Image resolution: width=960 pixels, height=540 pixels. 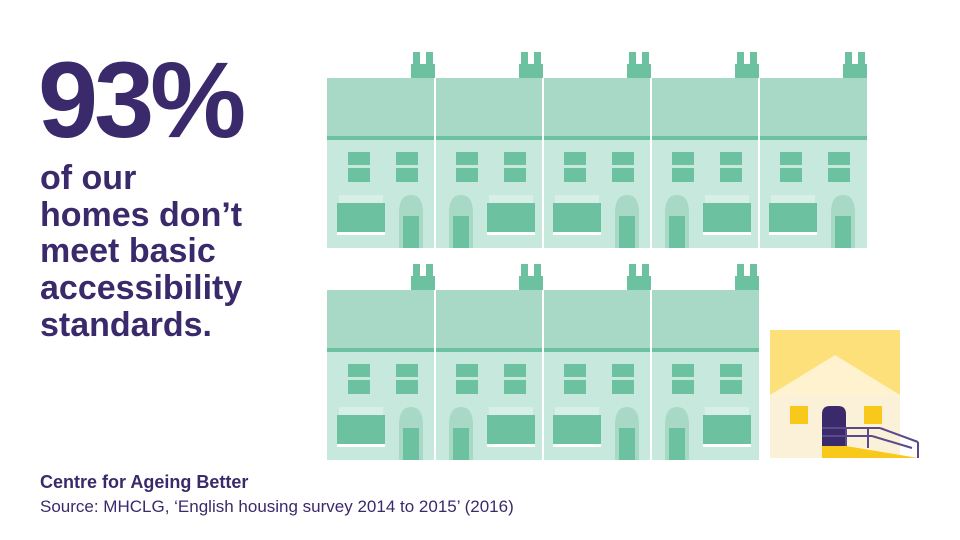 What do you see at coordinates (141, 214) in the screenshot?
I see `headline-line-2: homes don’t` at bounding box center [141, 214].